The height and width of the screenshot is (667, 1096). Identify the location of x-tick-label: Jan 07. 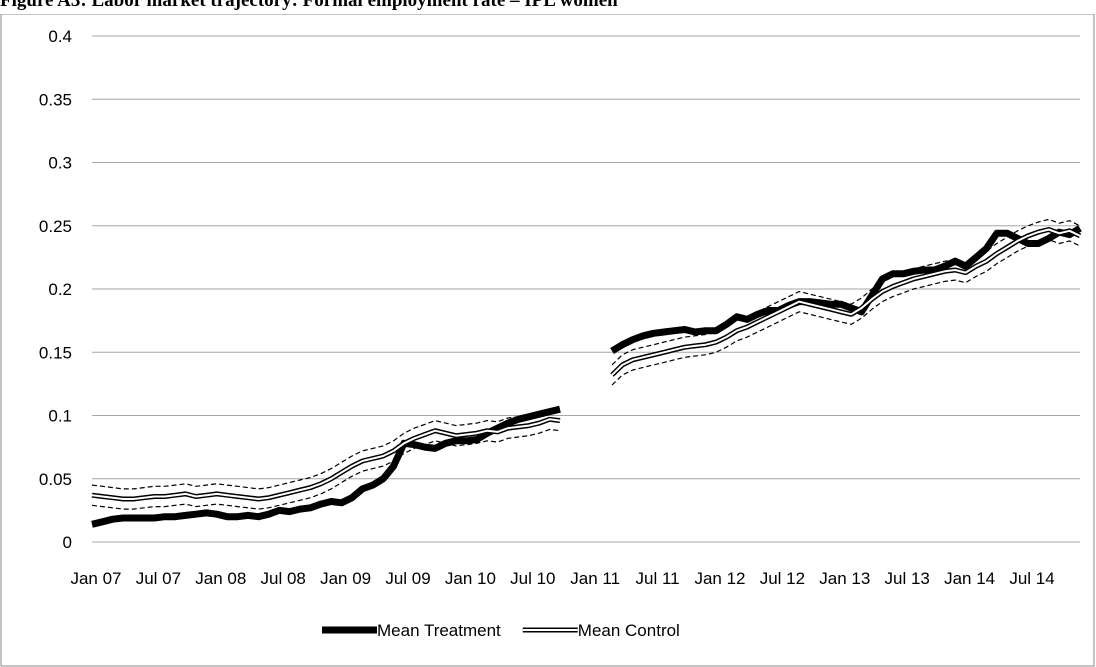
(95, 578).